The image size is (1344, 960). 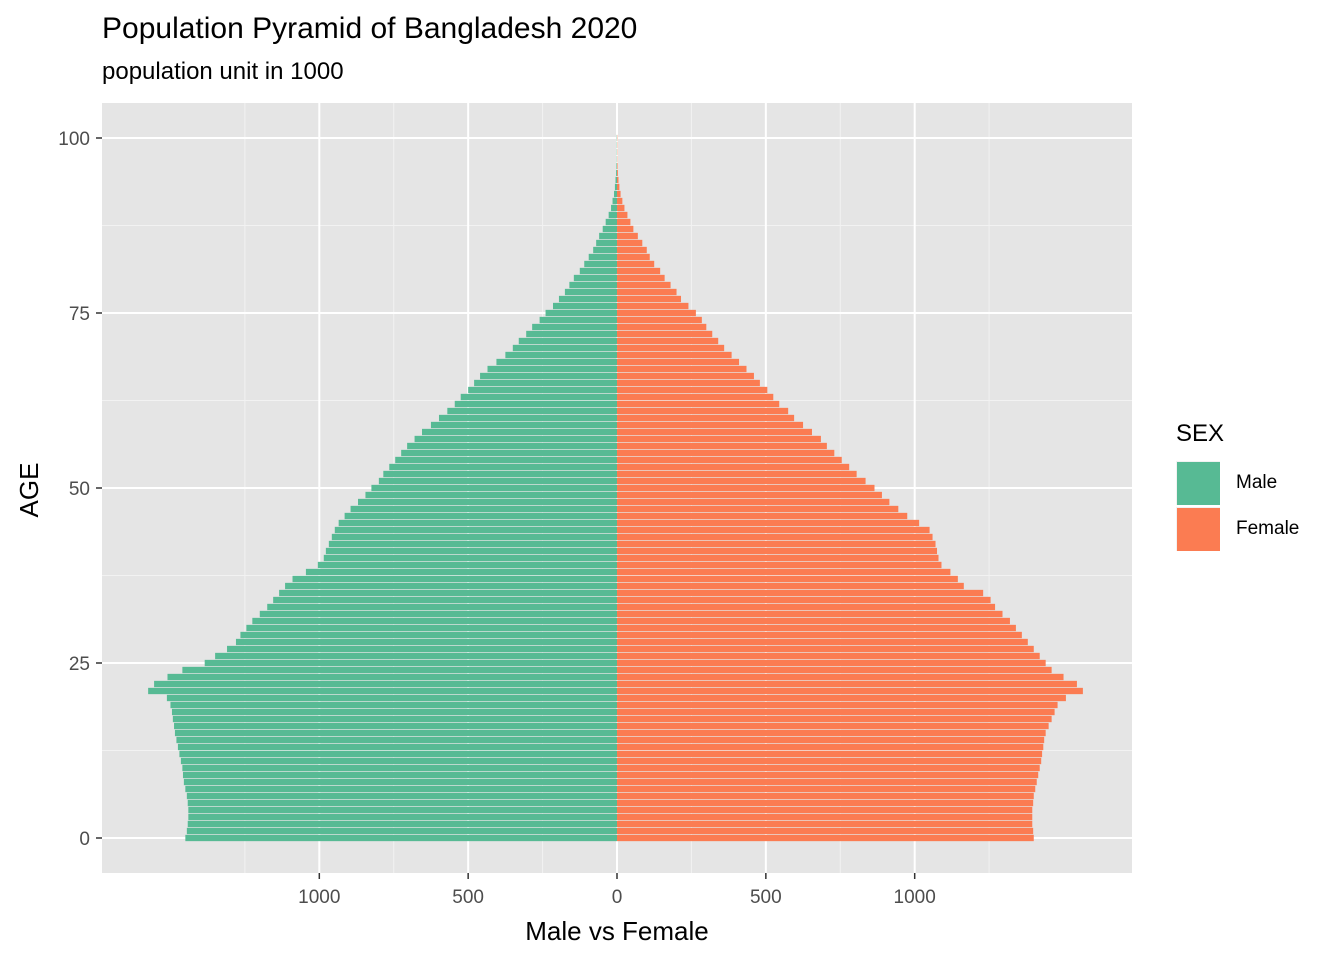 I want to click on x-axis: 1000 500 0 500 1000, so click(x=617, y=890).